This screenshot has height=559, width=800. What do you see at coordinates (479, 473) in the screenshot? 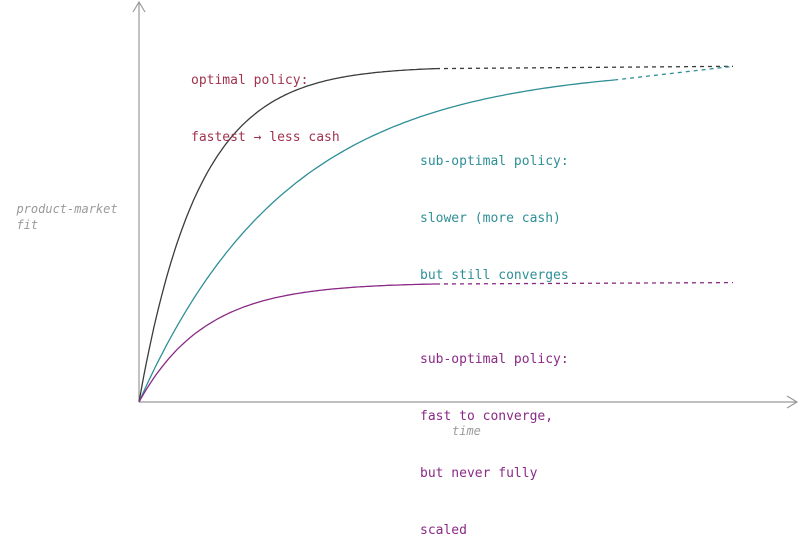
I see `label-line: but never fully` at bounding box center [479, 473].